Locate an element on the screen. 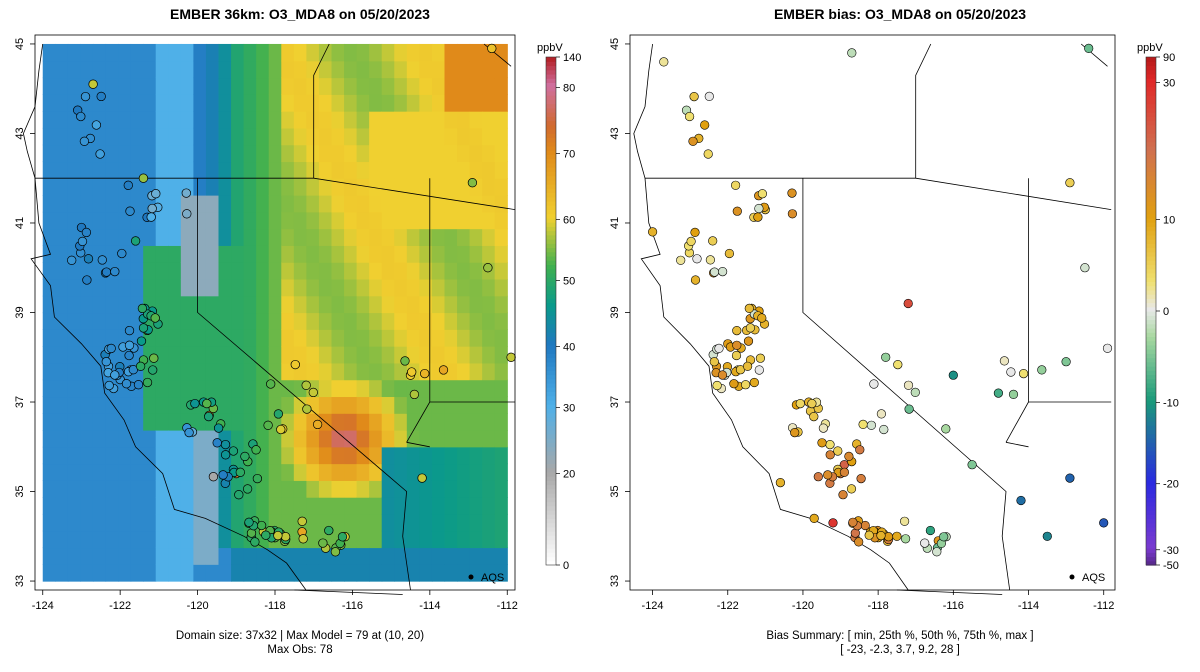 The height and width of the screenshot is (672, 1200). x-tick-label: -118 is located at coordinates (878, 606).